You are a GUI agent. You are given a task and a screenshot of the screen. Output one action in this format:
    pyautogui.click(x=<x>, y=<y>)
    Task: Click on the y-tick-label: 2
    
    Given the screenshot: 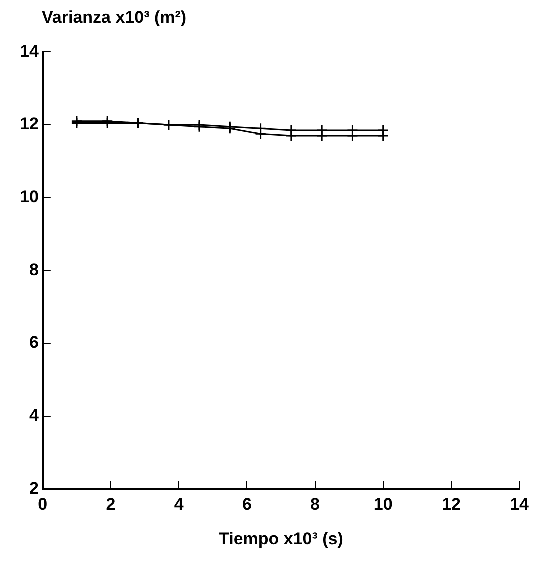 What is the action you would take?
    pyautogui.click(x=34, y=488)
    